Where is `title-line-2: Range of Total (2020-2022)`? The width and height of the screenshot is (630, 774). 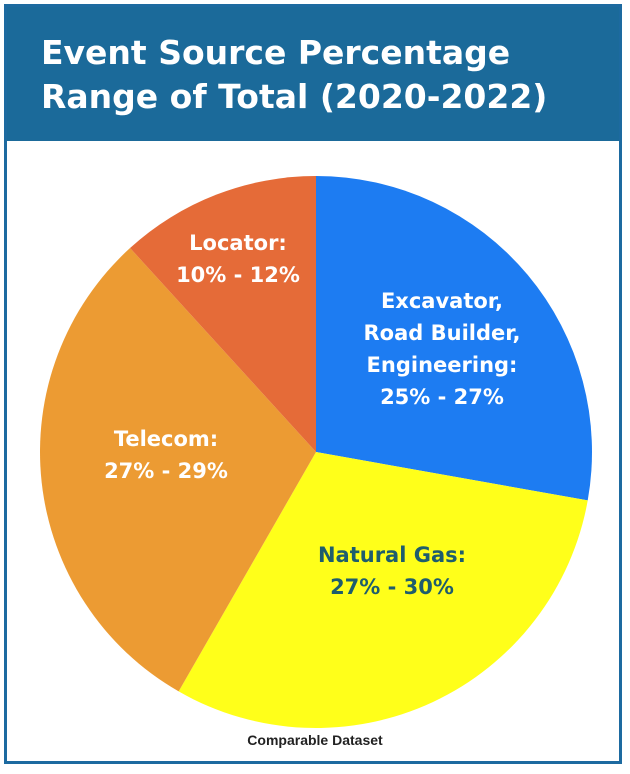
title-line-2: Range of Total (2020-2022) is located at coordinates (294, 96).